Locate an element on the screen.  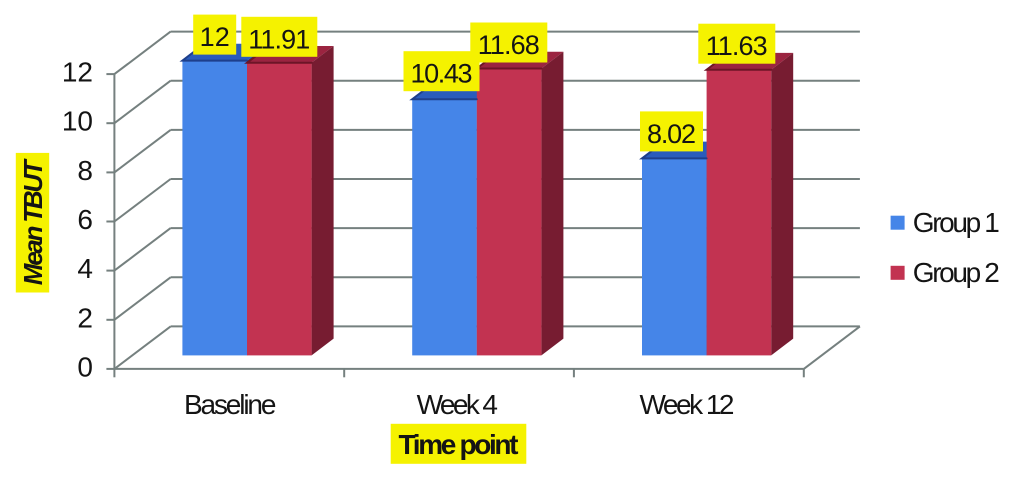
svg-text: Group 2 is located at coordinates (956, 272).